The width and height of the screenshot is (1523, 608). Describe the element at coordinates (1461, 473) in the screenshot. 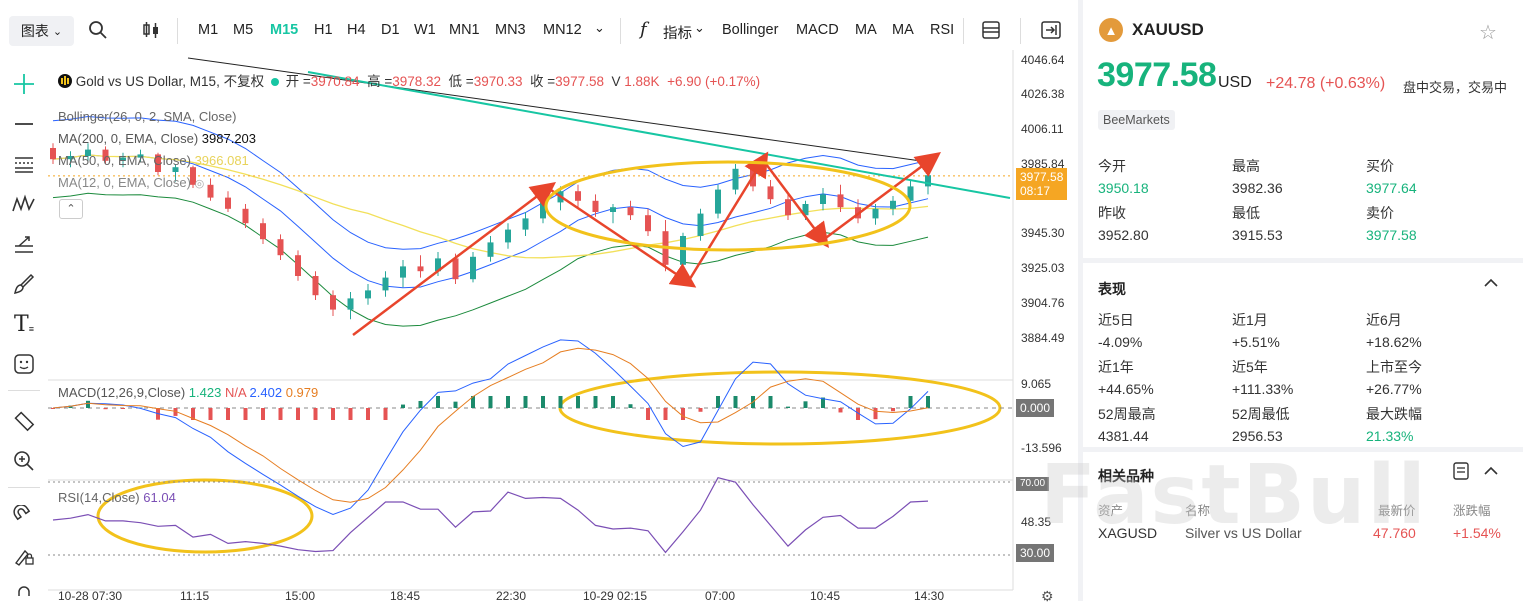

I see `list-icon` at that location.